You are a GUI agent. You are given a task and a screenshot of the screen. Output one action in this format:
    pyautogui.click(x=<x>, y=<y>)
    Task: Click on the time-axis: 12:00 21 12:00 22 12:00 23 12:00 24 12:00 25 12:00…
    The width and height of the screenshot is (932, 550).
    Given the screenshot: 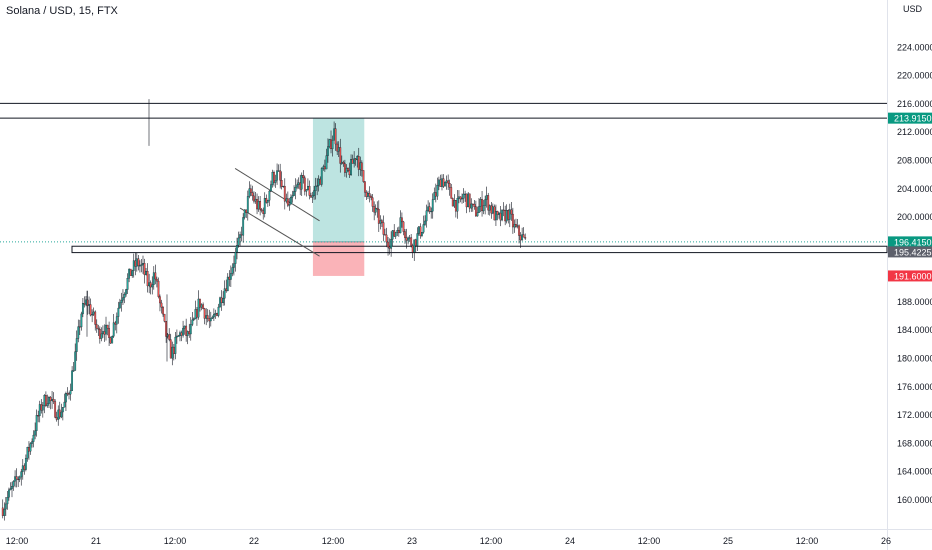 What is the action you would take?
    pyautogui.click(x=448, y=541)
    